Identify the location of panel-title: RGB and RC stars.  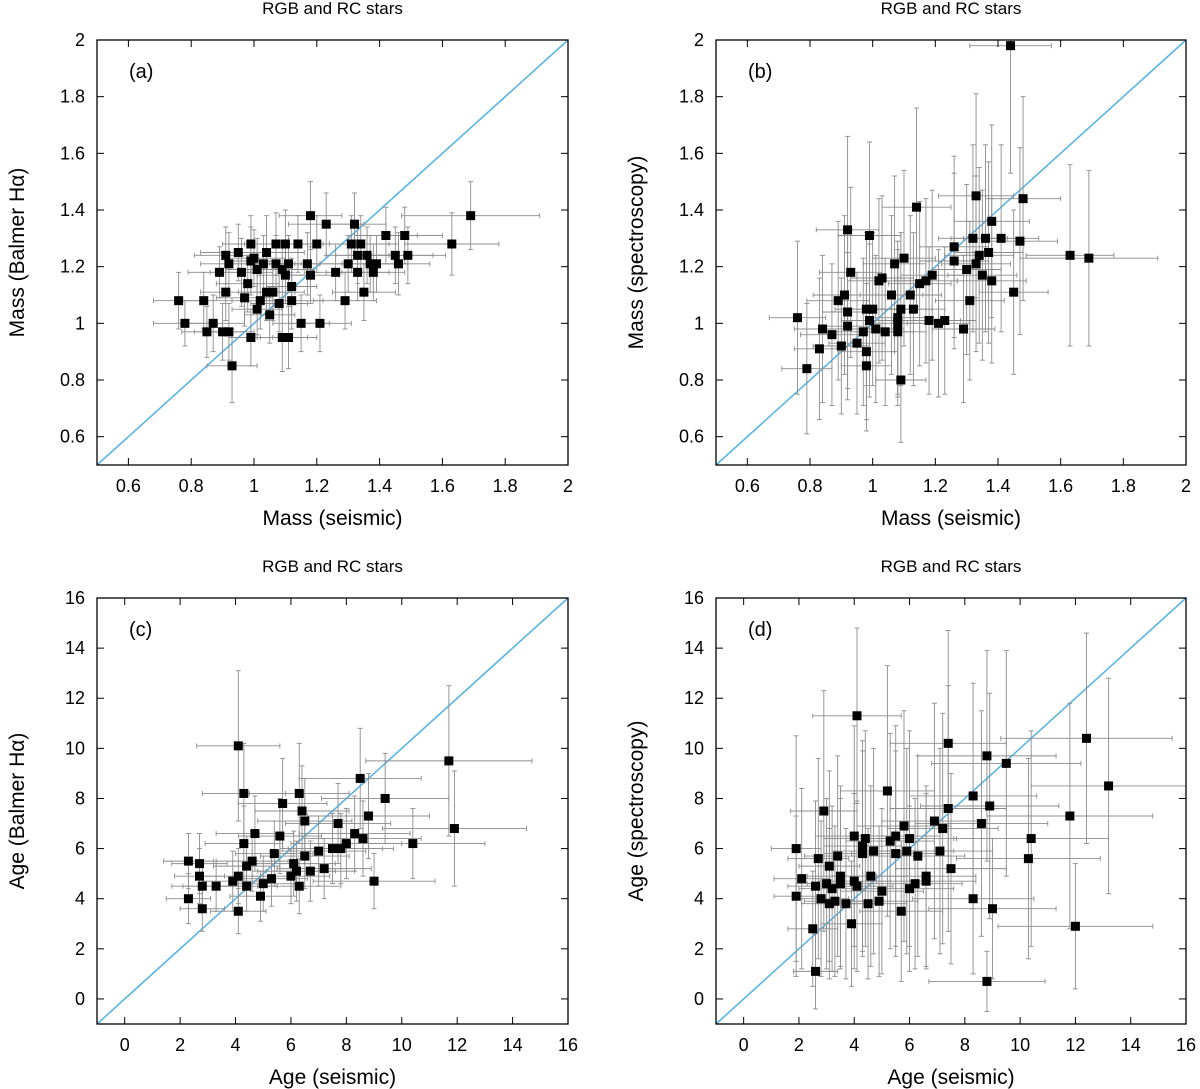
(951, 9).